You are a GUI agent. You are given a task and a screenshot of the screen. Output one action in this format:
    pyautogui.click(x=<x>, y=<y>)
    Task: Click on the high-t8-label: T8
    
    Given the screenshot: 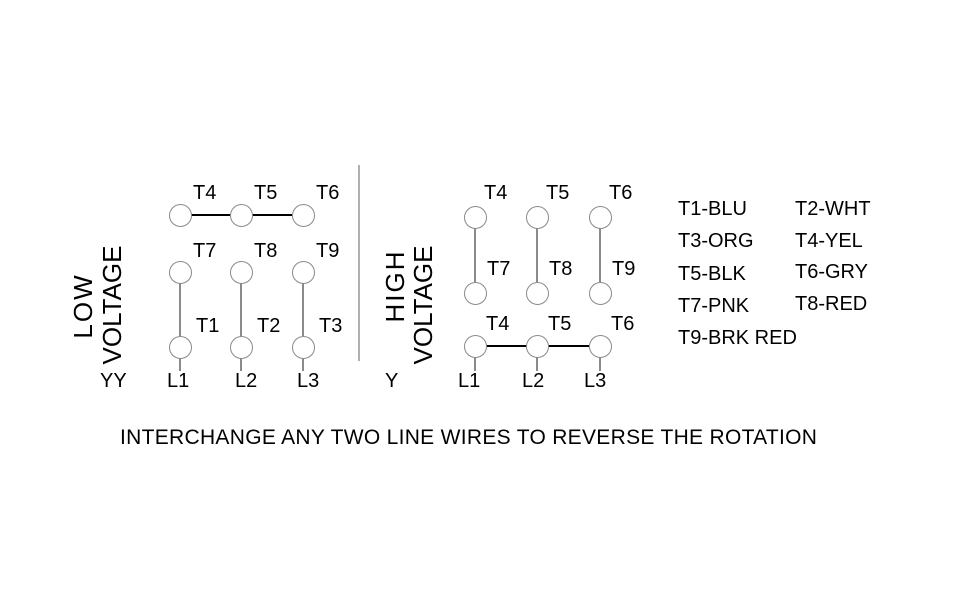 What is the action you would take?
    pyautogui.click(x=561, y=269)
    